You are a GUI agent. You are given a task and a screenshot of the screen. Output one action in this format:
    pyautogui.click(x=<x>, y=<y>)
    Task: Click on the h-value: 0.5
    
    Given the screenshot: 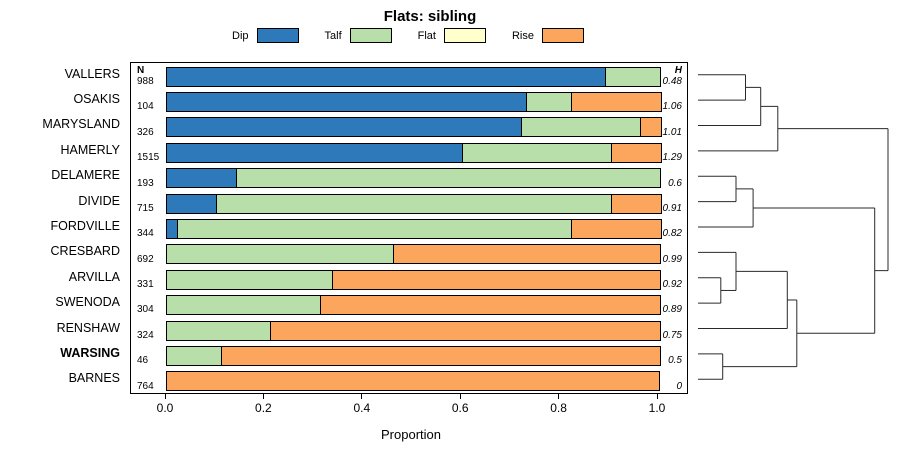 What is the action you would take?
    pyautogui.click(x=675, y=361)
    